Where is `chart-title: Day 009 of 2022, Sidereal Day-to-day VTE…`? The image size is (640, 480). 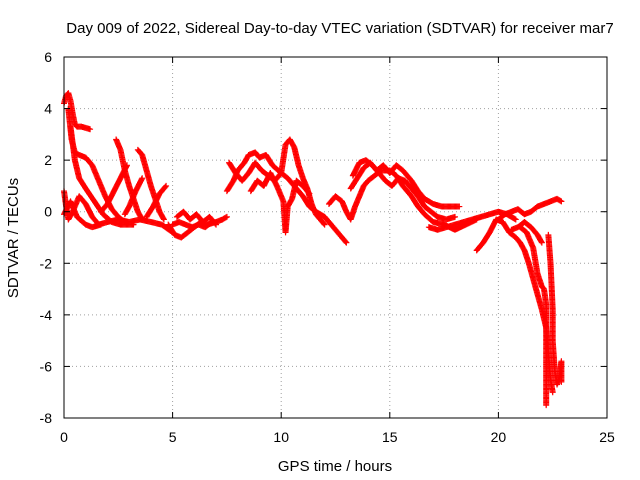 chart-title: Day 009 of 2022, Sidereal Day-to-day VTE… is located at coordinates (339, 28).